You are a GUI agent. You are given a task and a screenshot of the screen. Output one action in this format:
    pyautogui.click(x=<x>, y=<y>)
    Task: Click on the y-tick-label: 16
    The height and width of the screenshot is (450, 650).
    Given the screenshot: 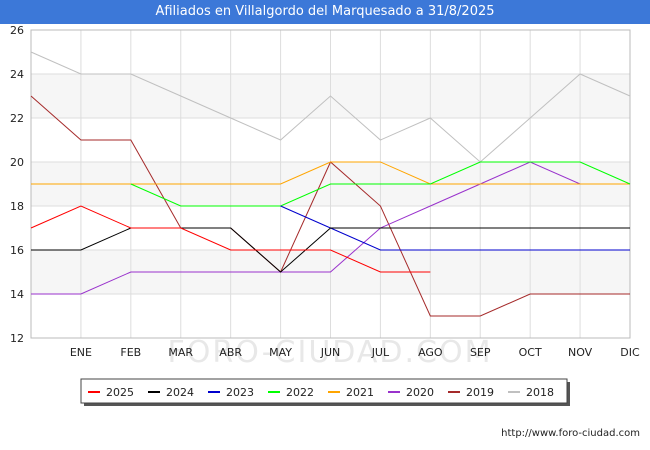 What is the action you would take?
    pyautogui.click(x=17, y=250)
    